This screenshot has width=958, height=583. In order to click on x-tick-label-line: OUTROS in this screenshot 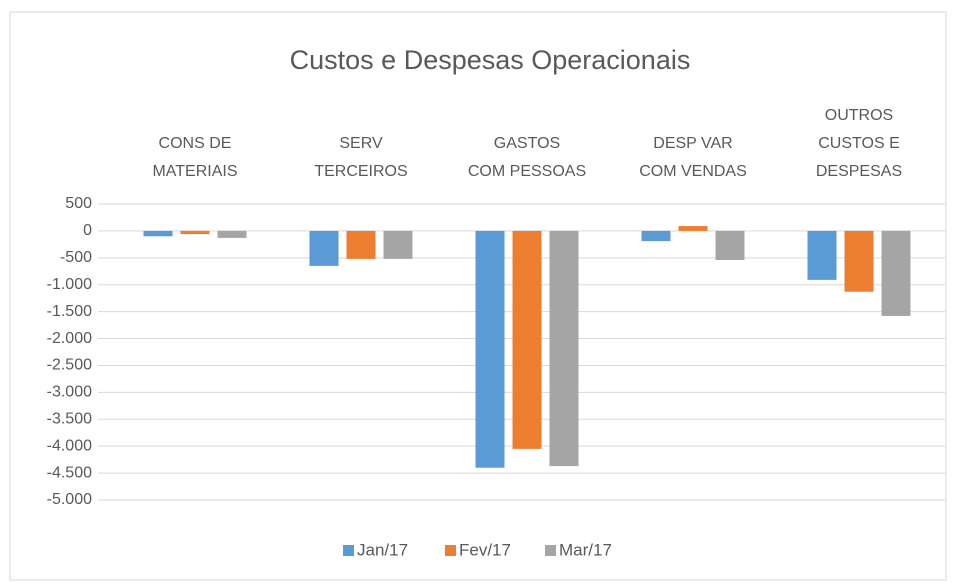, I will do `click(859, 115)`.